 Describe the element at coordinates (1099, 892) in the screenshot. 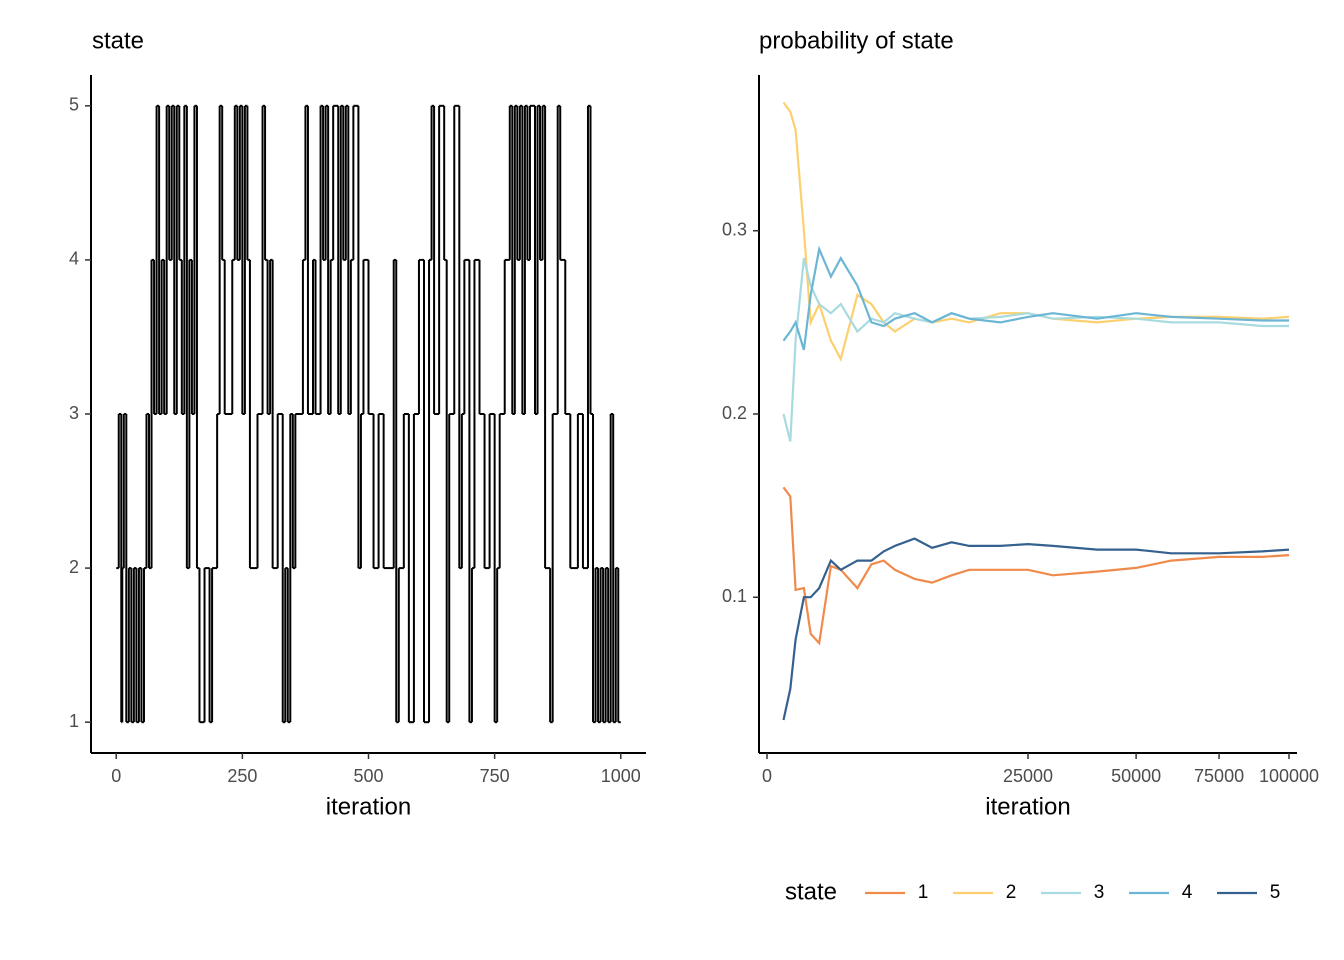

I see `legend-label: 3` at that location.